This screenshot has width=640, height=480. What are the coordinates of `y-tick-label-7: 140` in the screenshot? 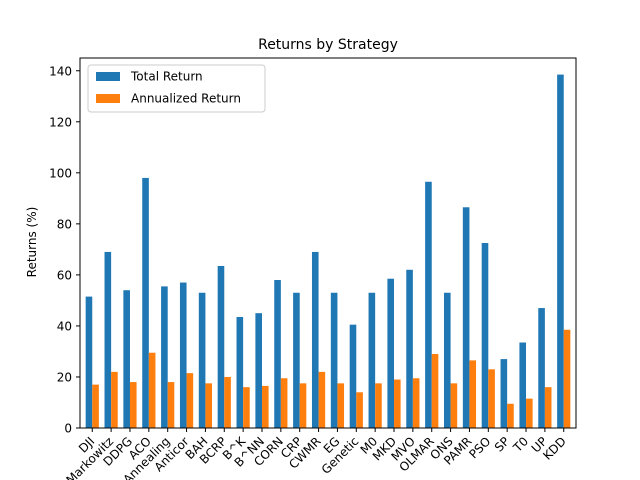 It's located at (60, 71).